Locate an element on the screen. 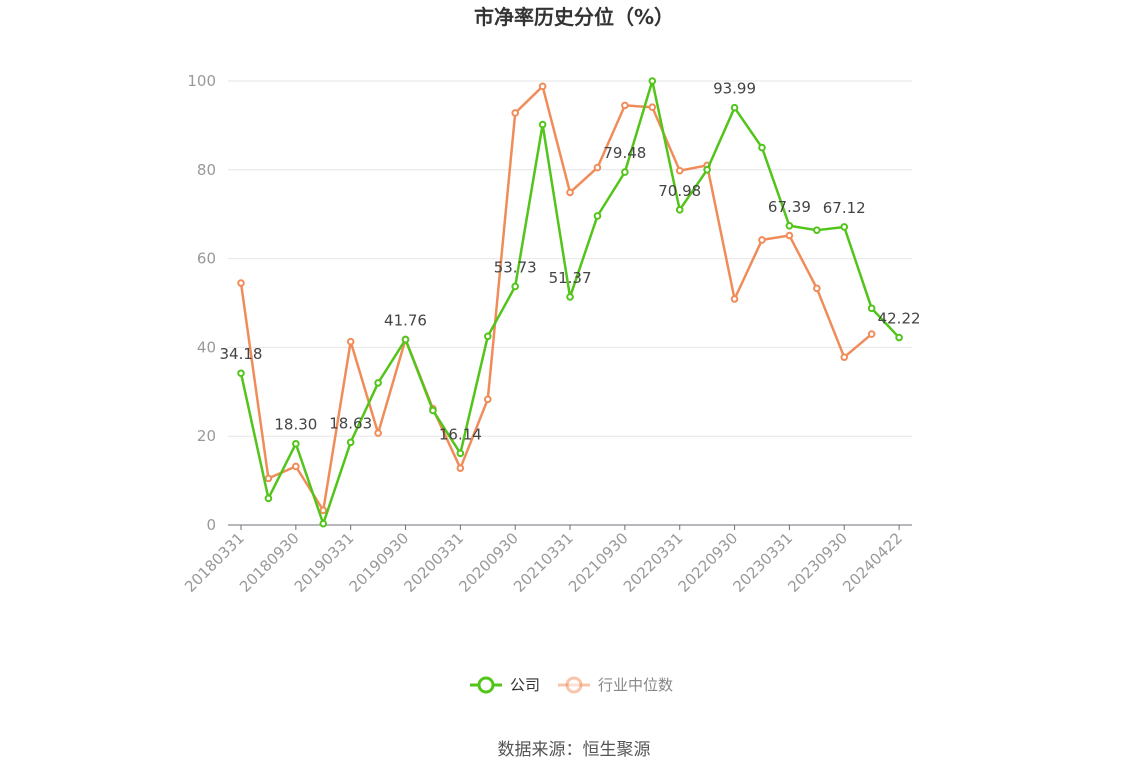 Image resolution: width=1148 pixels, height=776 pixels. source-note: 数据来源：恒生聚源 is located at coordinates (574, 750).